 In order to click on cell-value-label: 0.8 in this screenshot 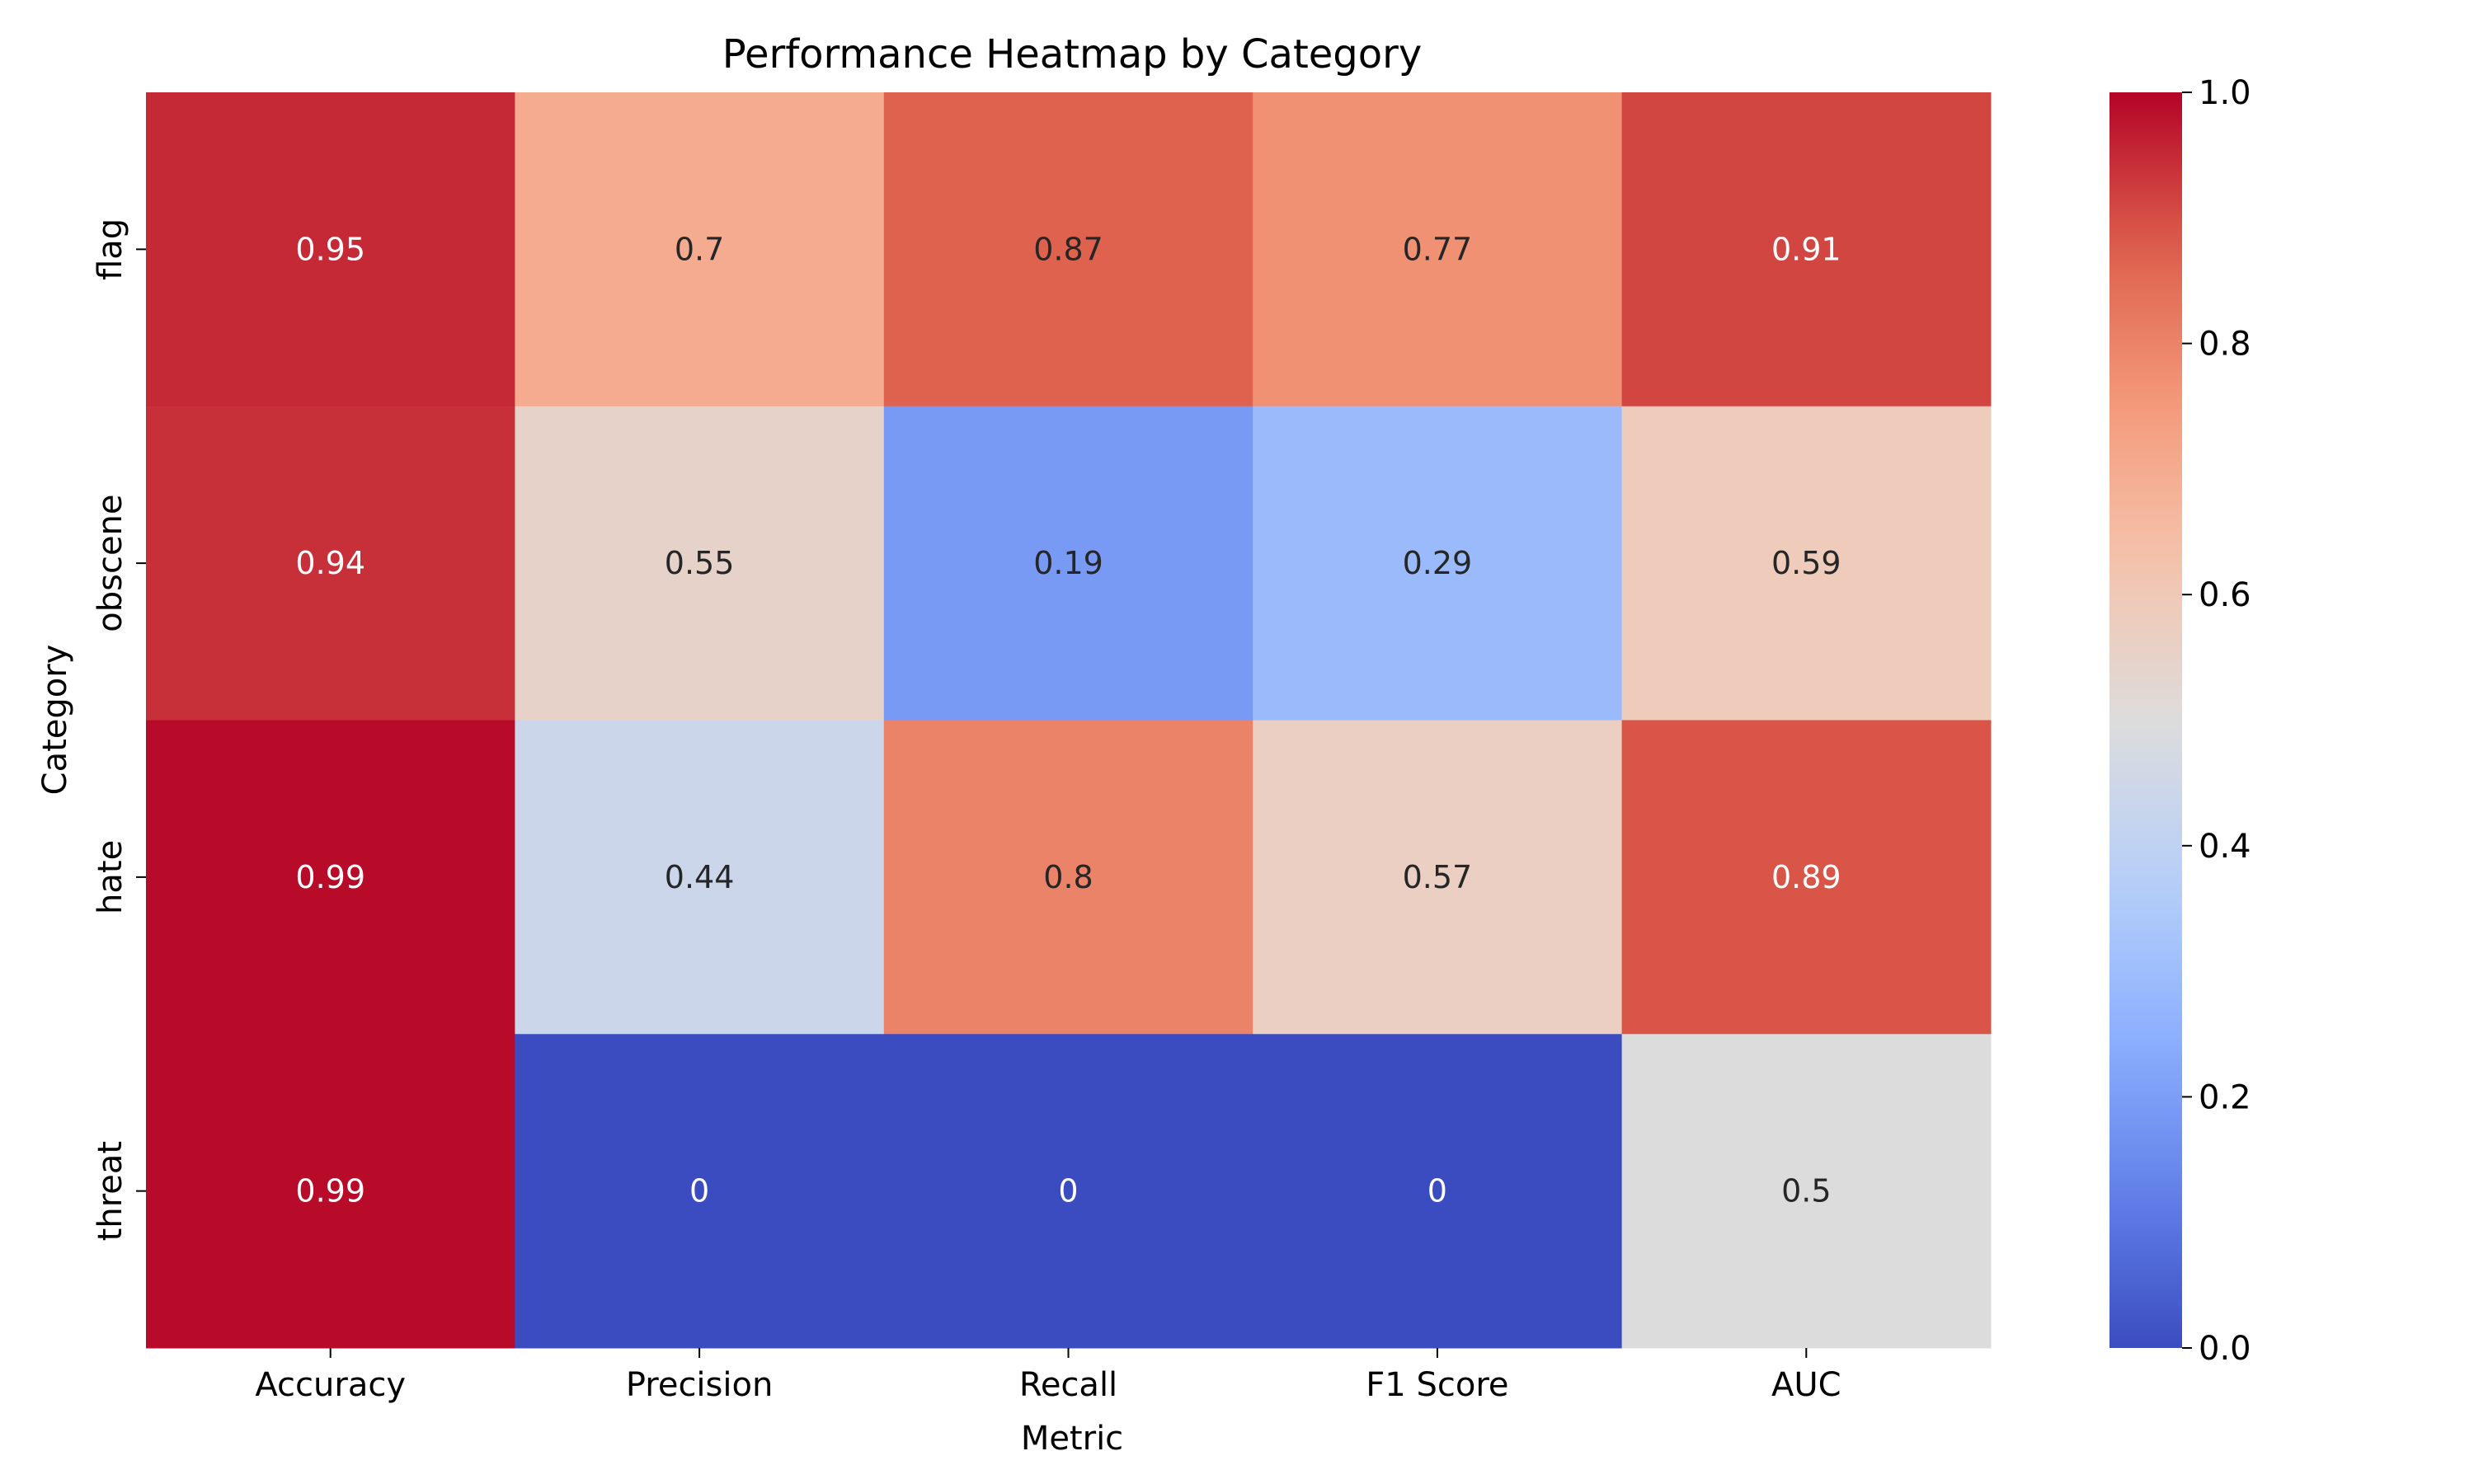, I will do `click(1068, 877)`.